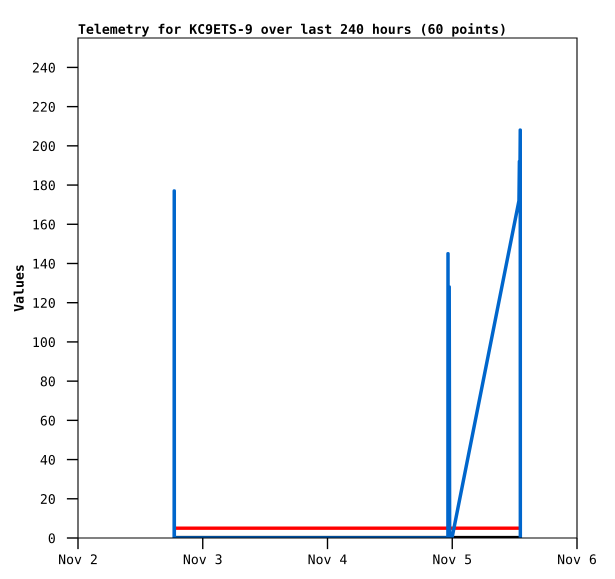  What do you see at coordinates (51, 538) in the screenshot?
I see `y-tick-label: 0` at bounding box center [51, 538].